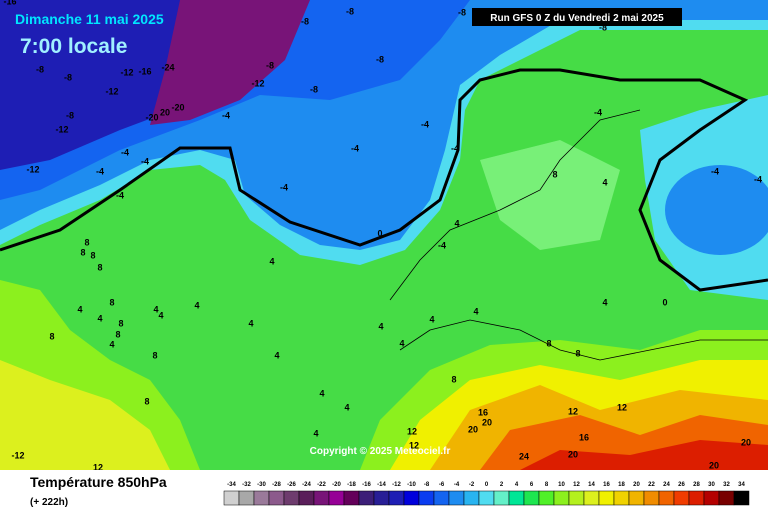 The width and height of the screenshot is (768, 517). Describe the element at coordinates (524, 456) in the screenshot. I see `contour-label: 24` at that location.